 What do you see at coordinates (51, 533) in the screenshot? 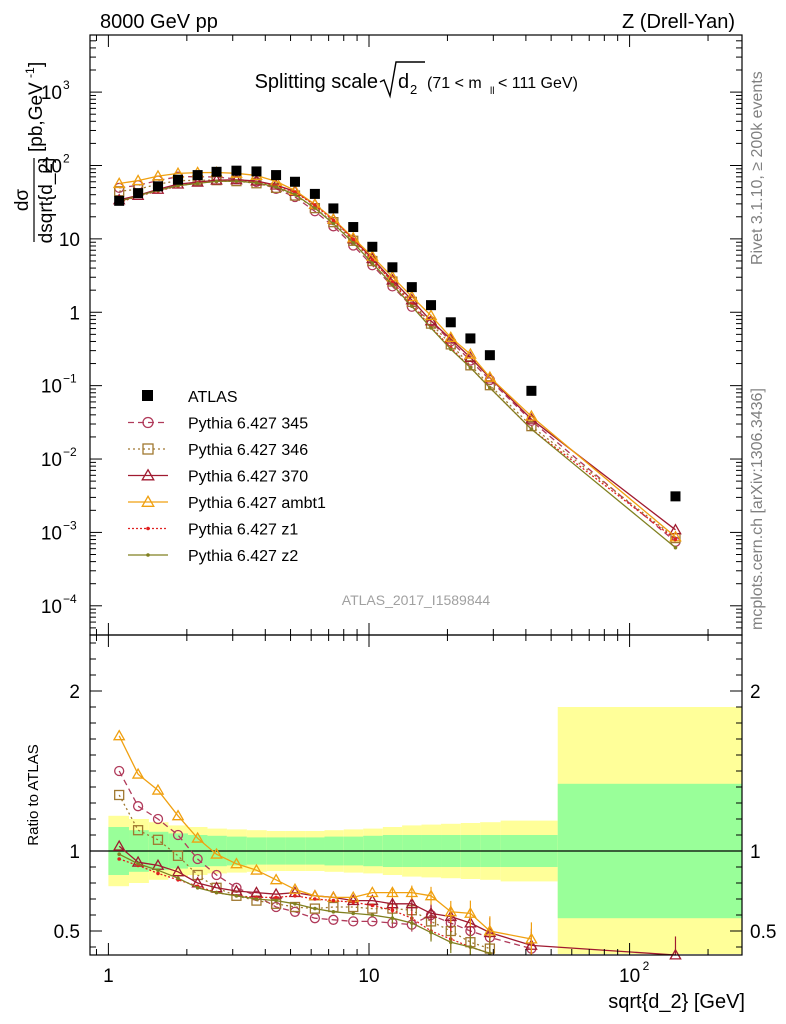
I see `y-tick-label-6: 10` at bounding box center [51, 533].